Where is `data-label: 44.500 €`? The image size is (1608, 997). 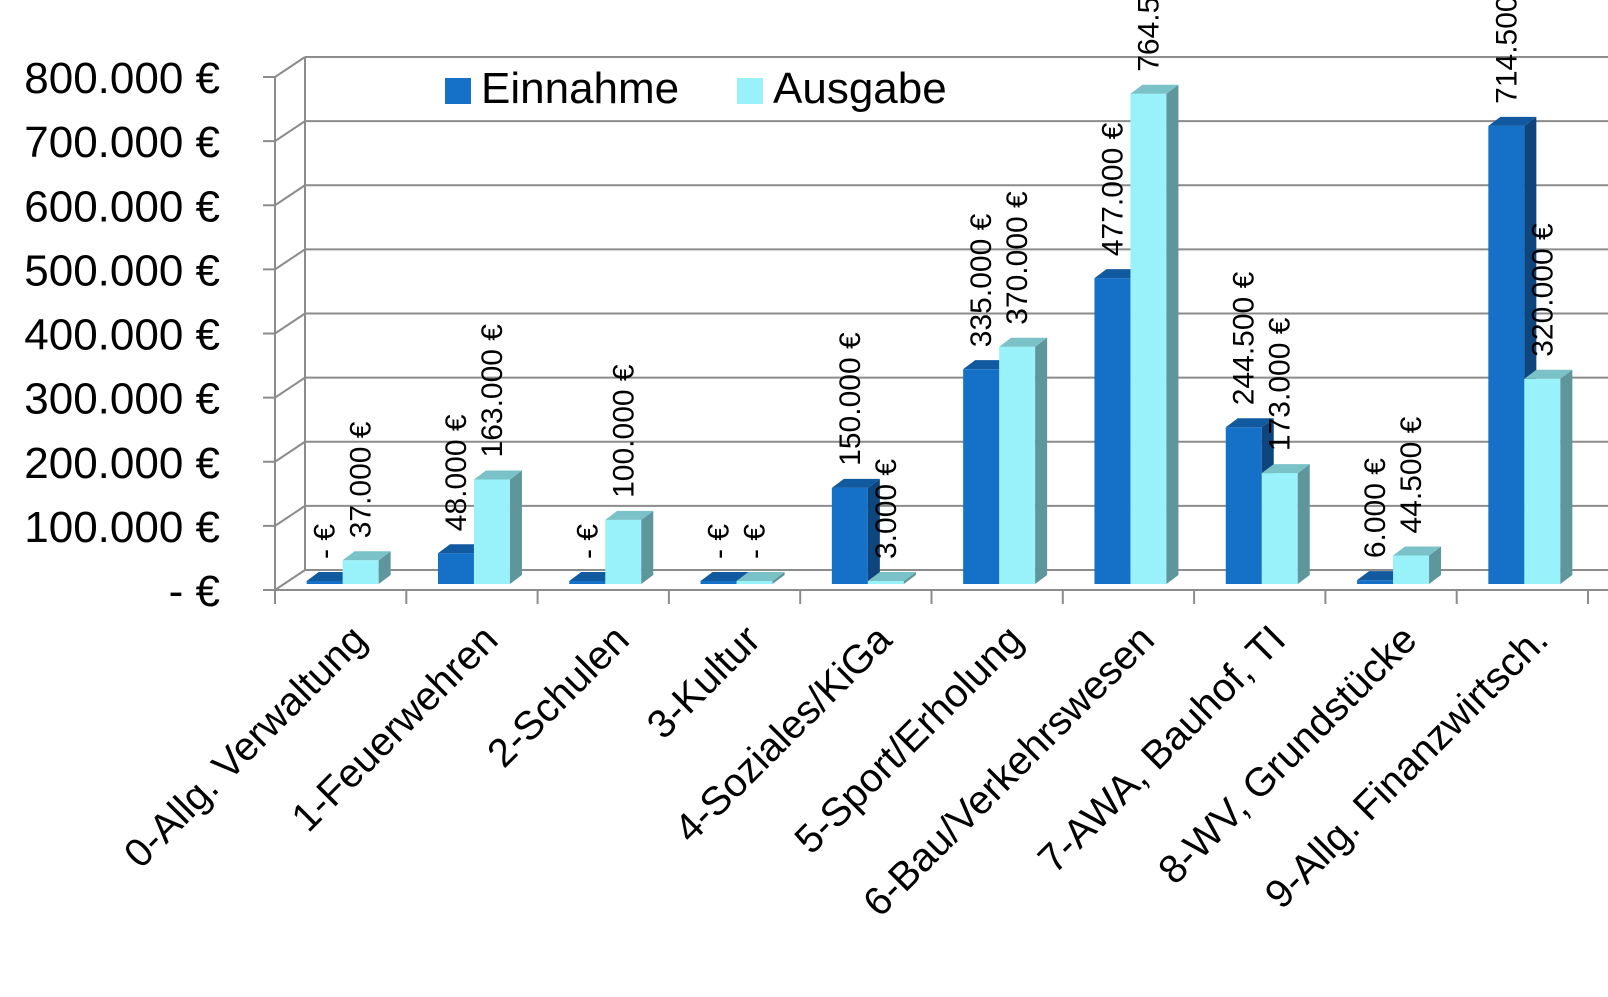
data-label: 44.500 € is located at coordinates (1411, 474).